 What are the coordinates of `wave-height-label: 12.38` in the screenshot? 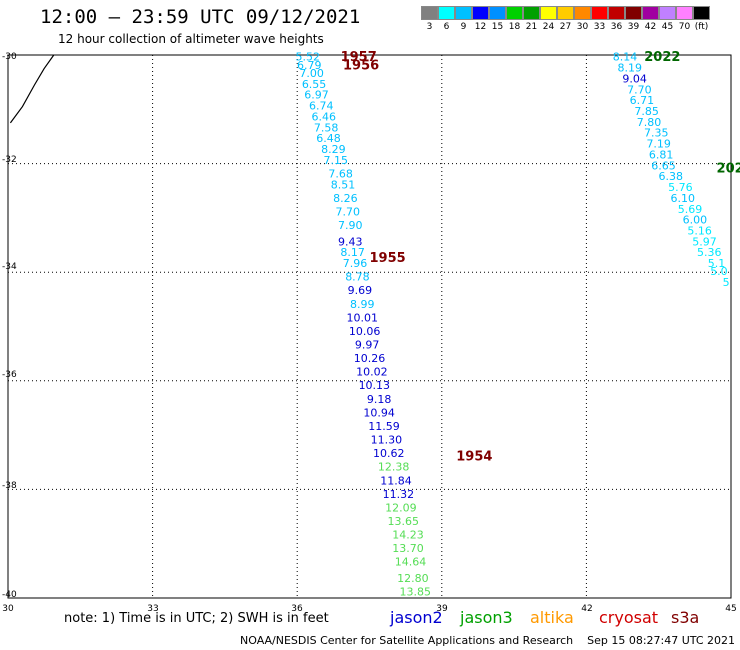 It's located at (394, 467).